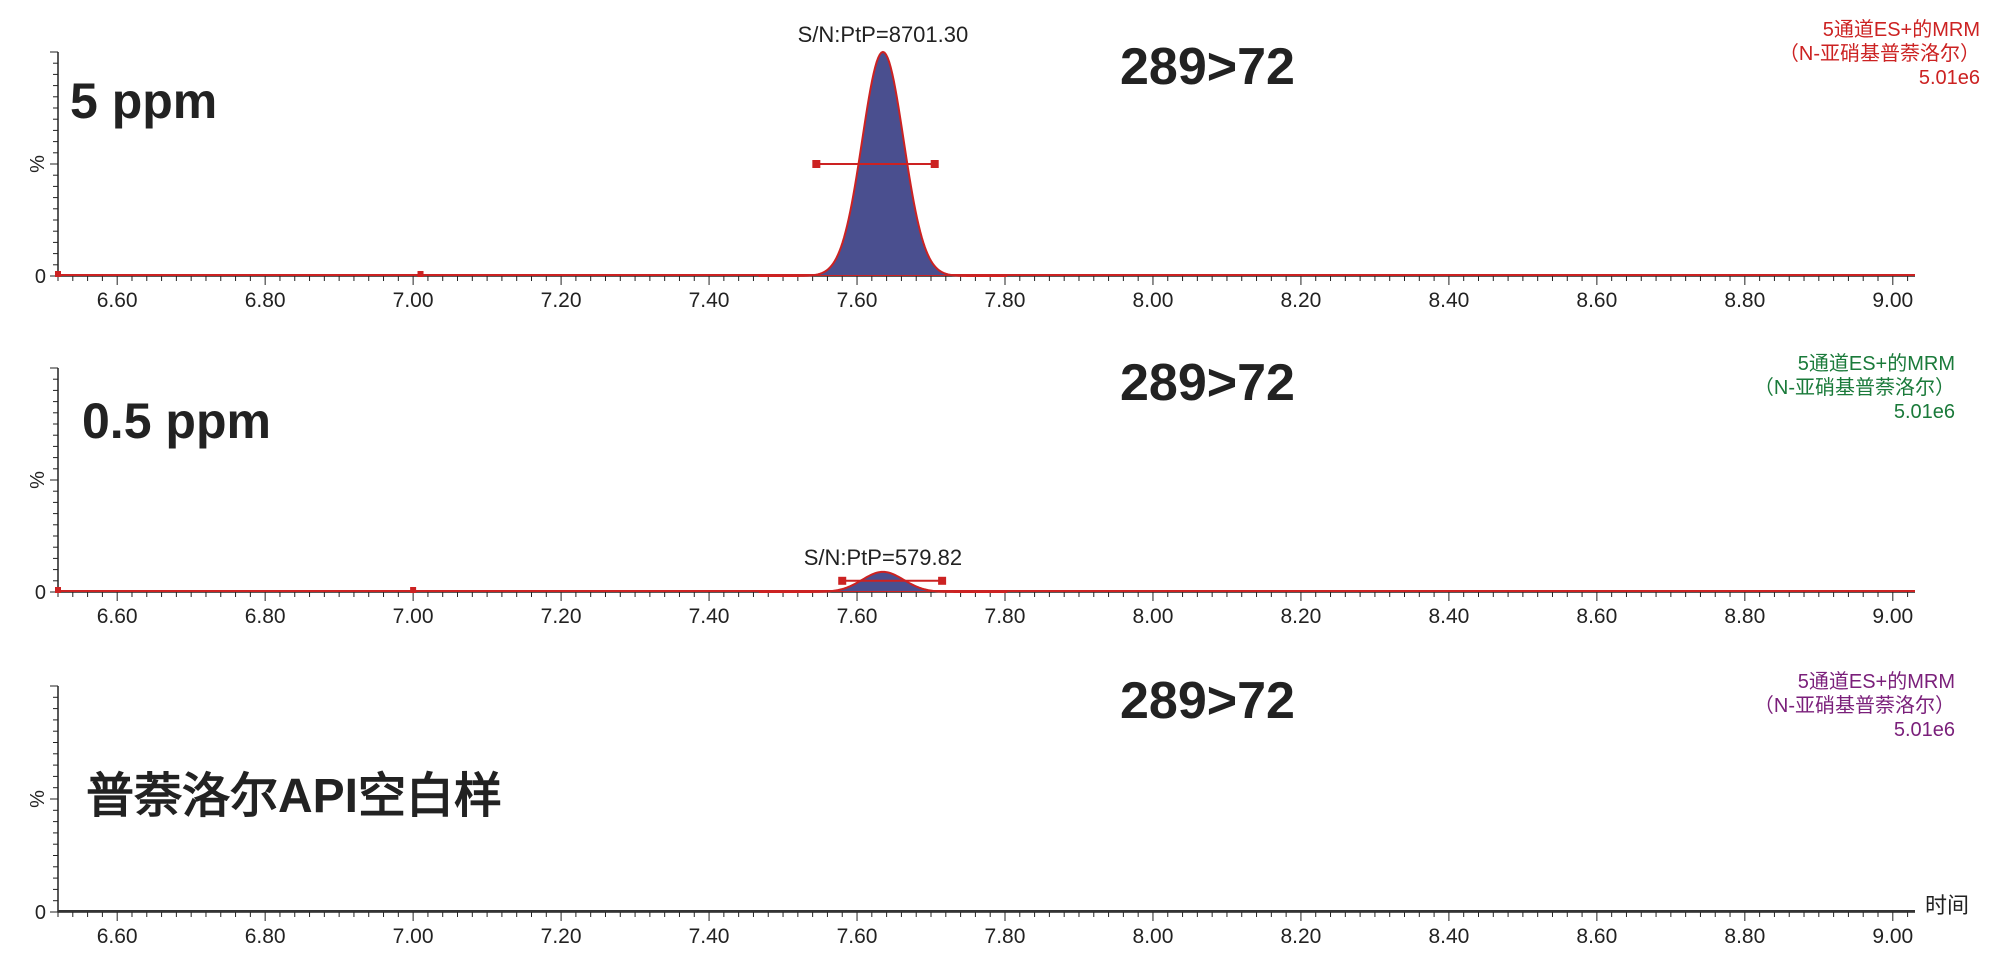 The image size is (2000, 974). I want to click on sn-label: S/N:PtP=8701.30, so click(883, 34).